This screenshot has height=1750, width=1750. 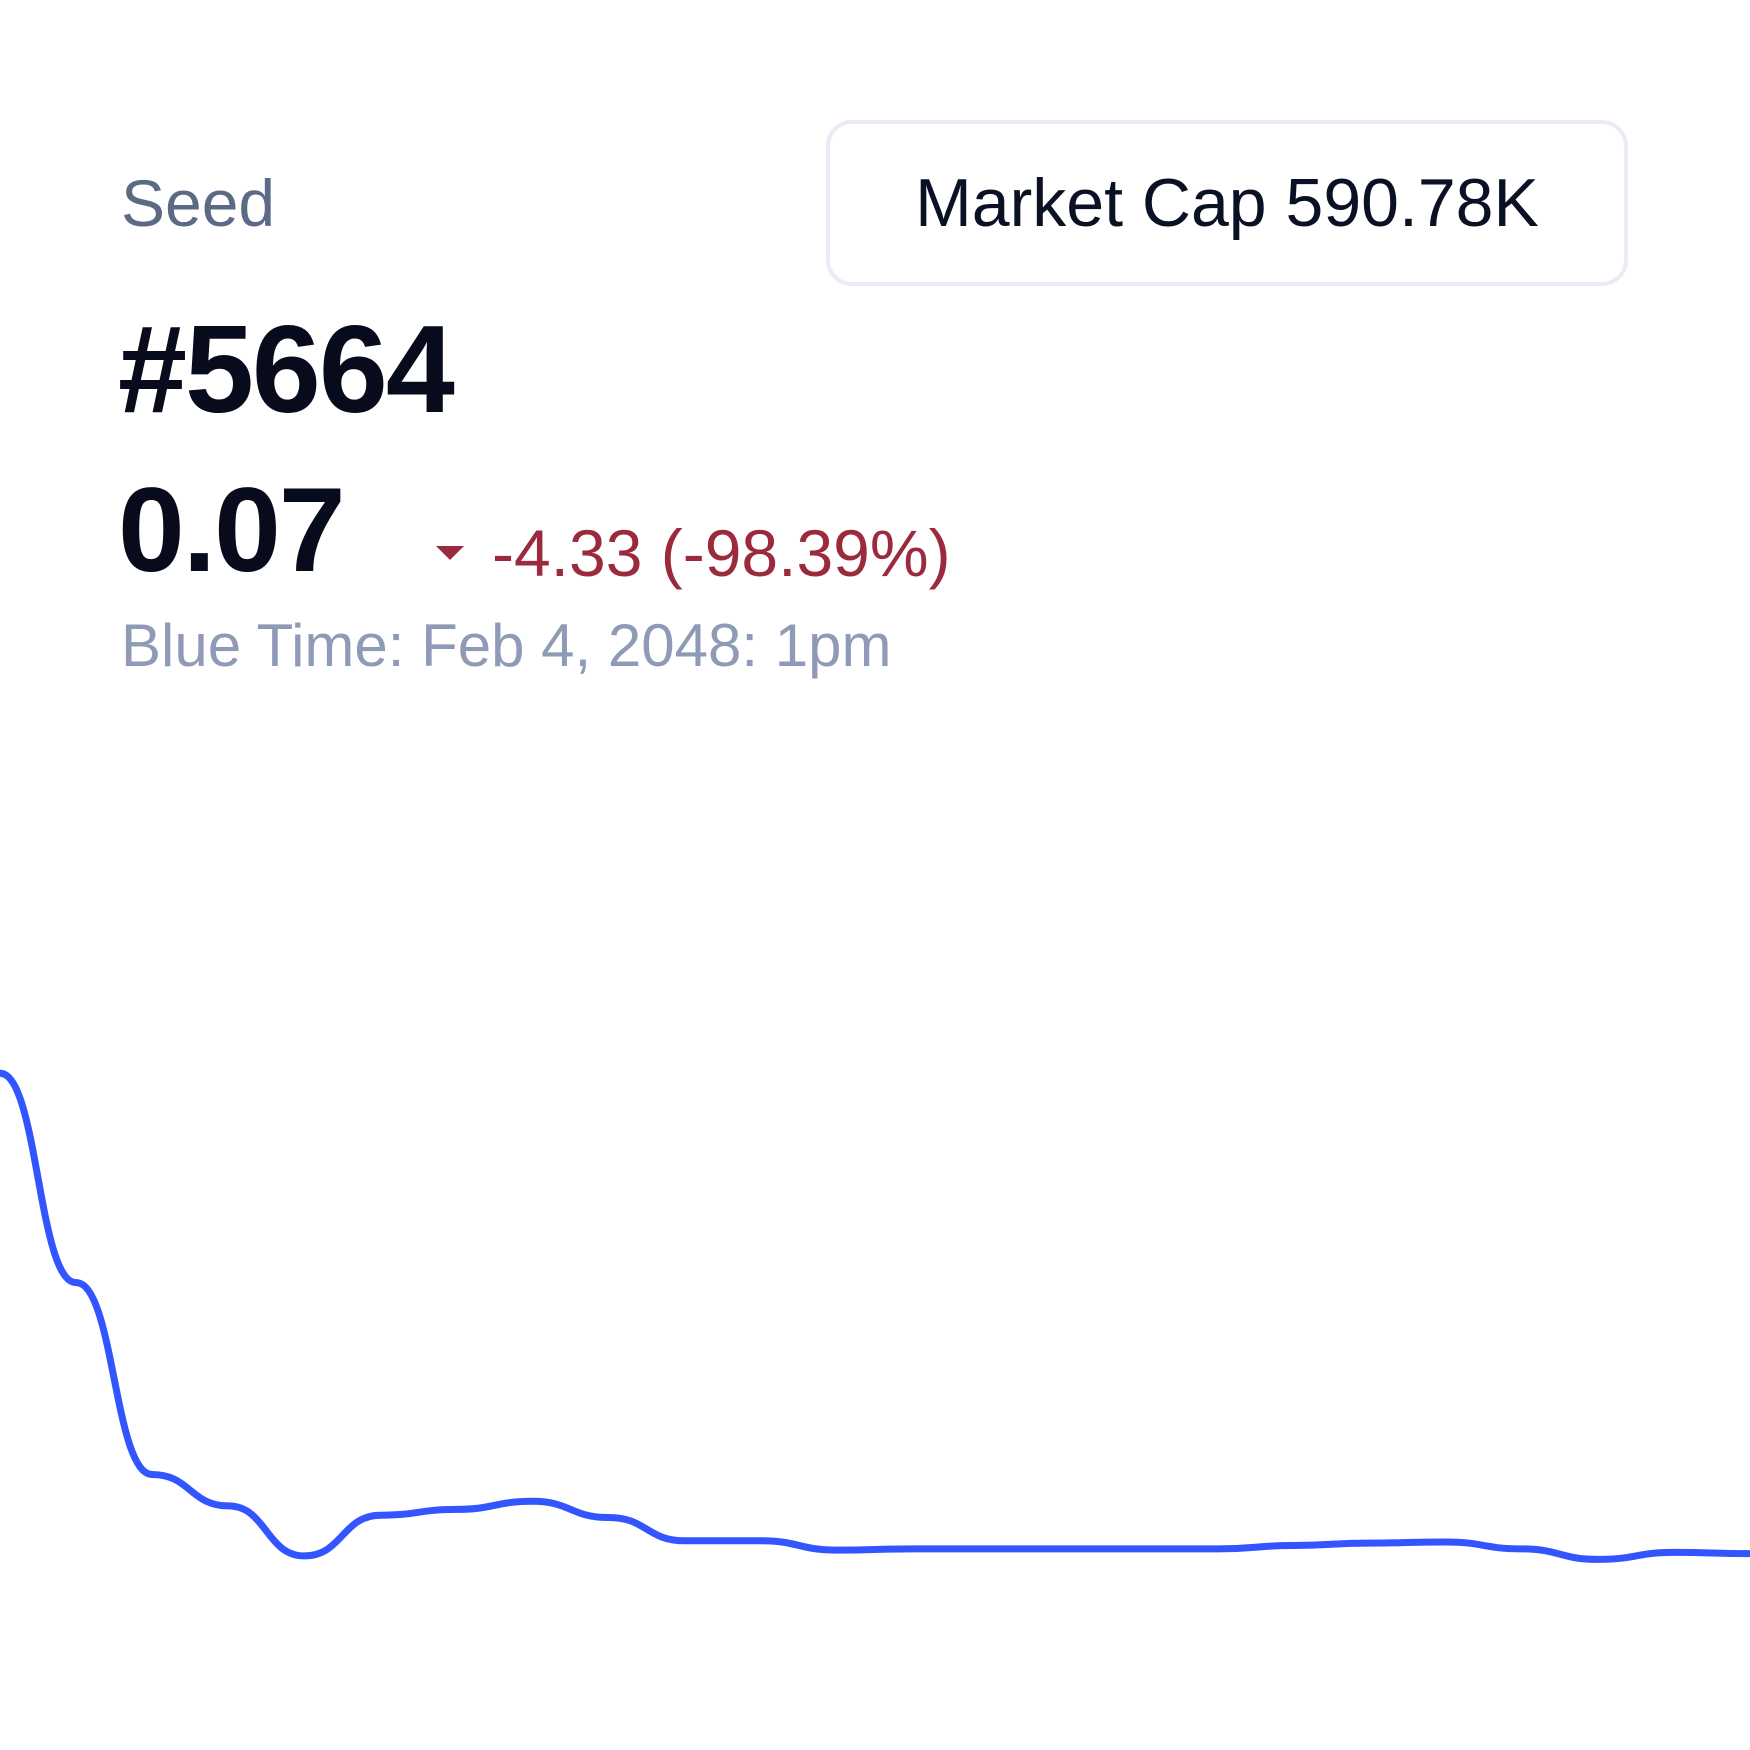 I want to click on market-cap-text: Market Cap 590.78K, so click(x=1227, y=203).